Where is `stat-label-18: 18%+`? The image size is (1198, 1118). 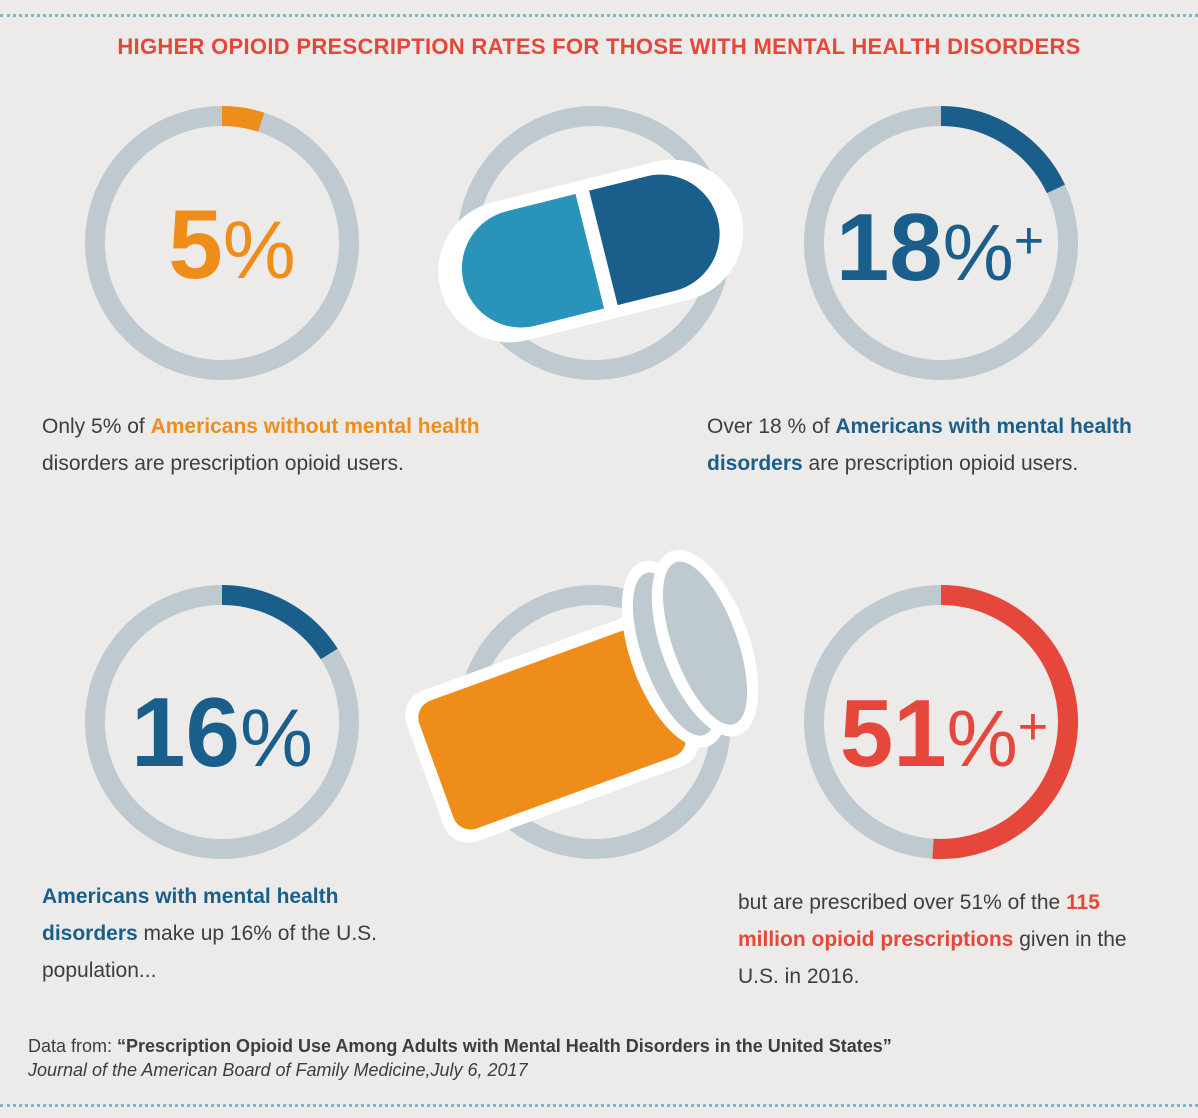 stat-label-18: 18%+ is located at coordinates (940, 247).